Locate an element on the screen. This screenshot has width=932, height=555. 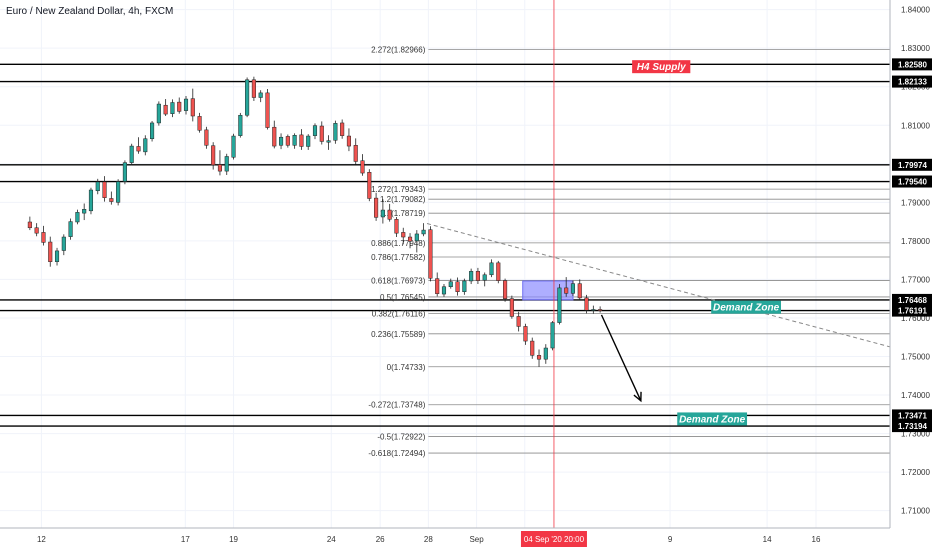
zone-label: Demand Zone is located at coordinates (746, 307).